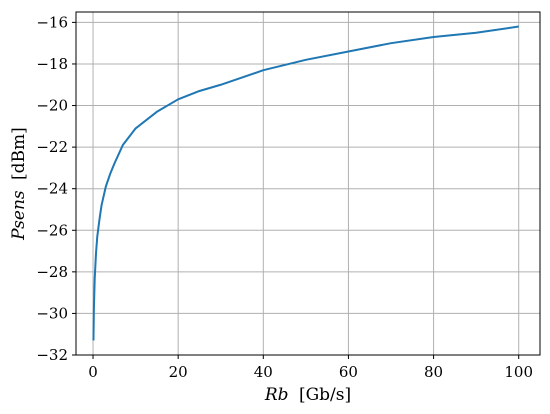  I want to click on y-axis-label-var: Psens, so click(19, 215).